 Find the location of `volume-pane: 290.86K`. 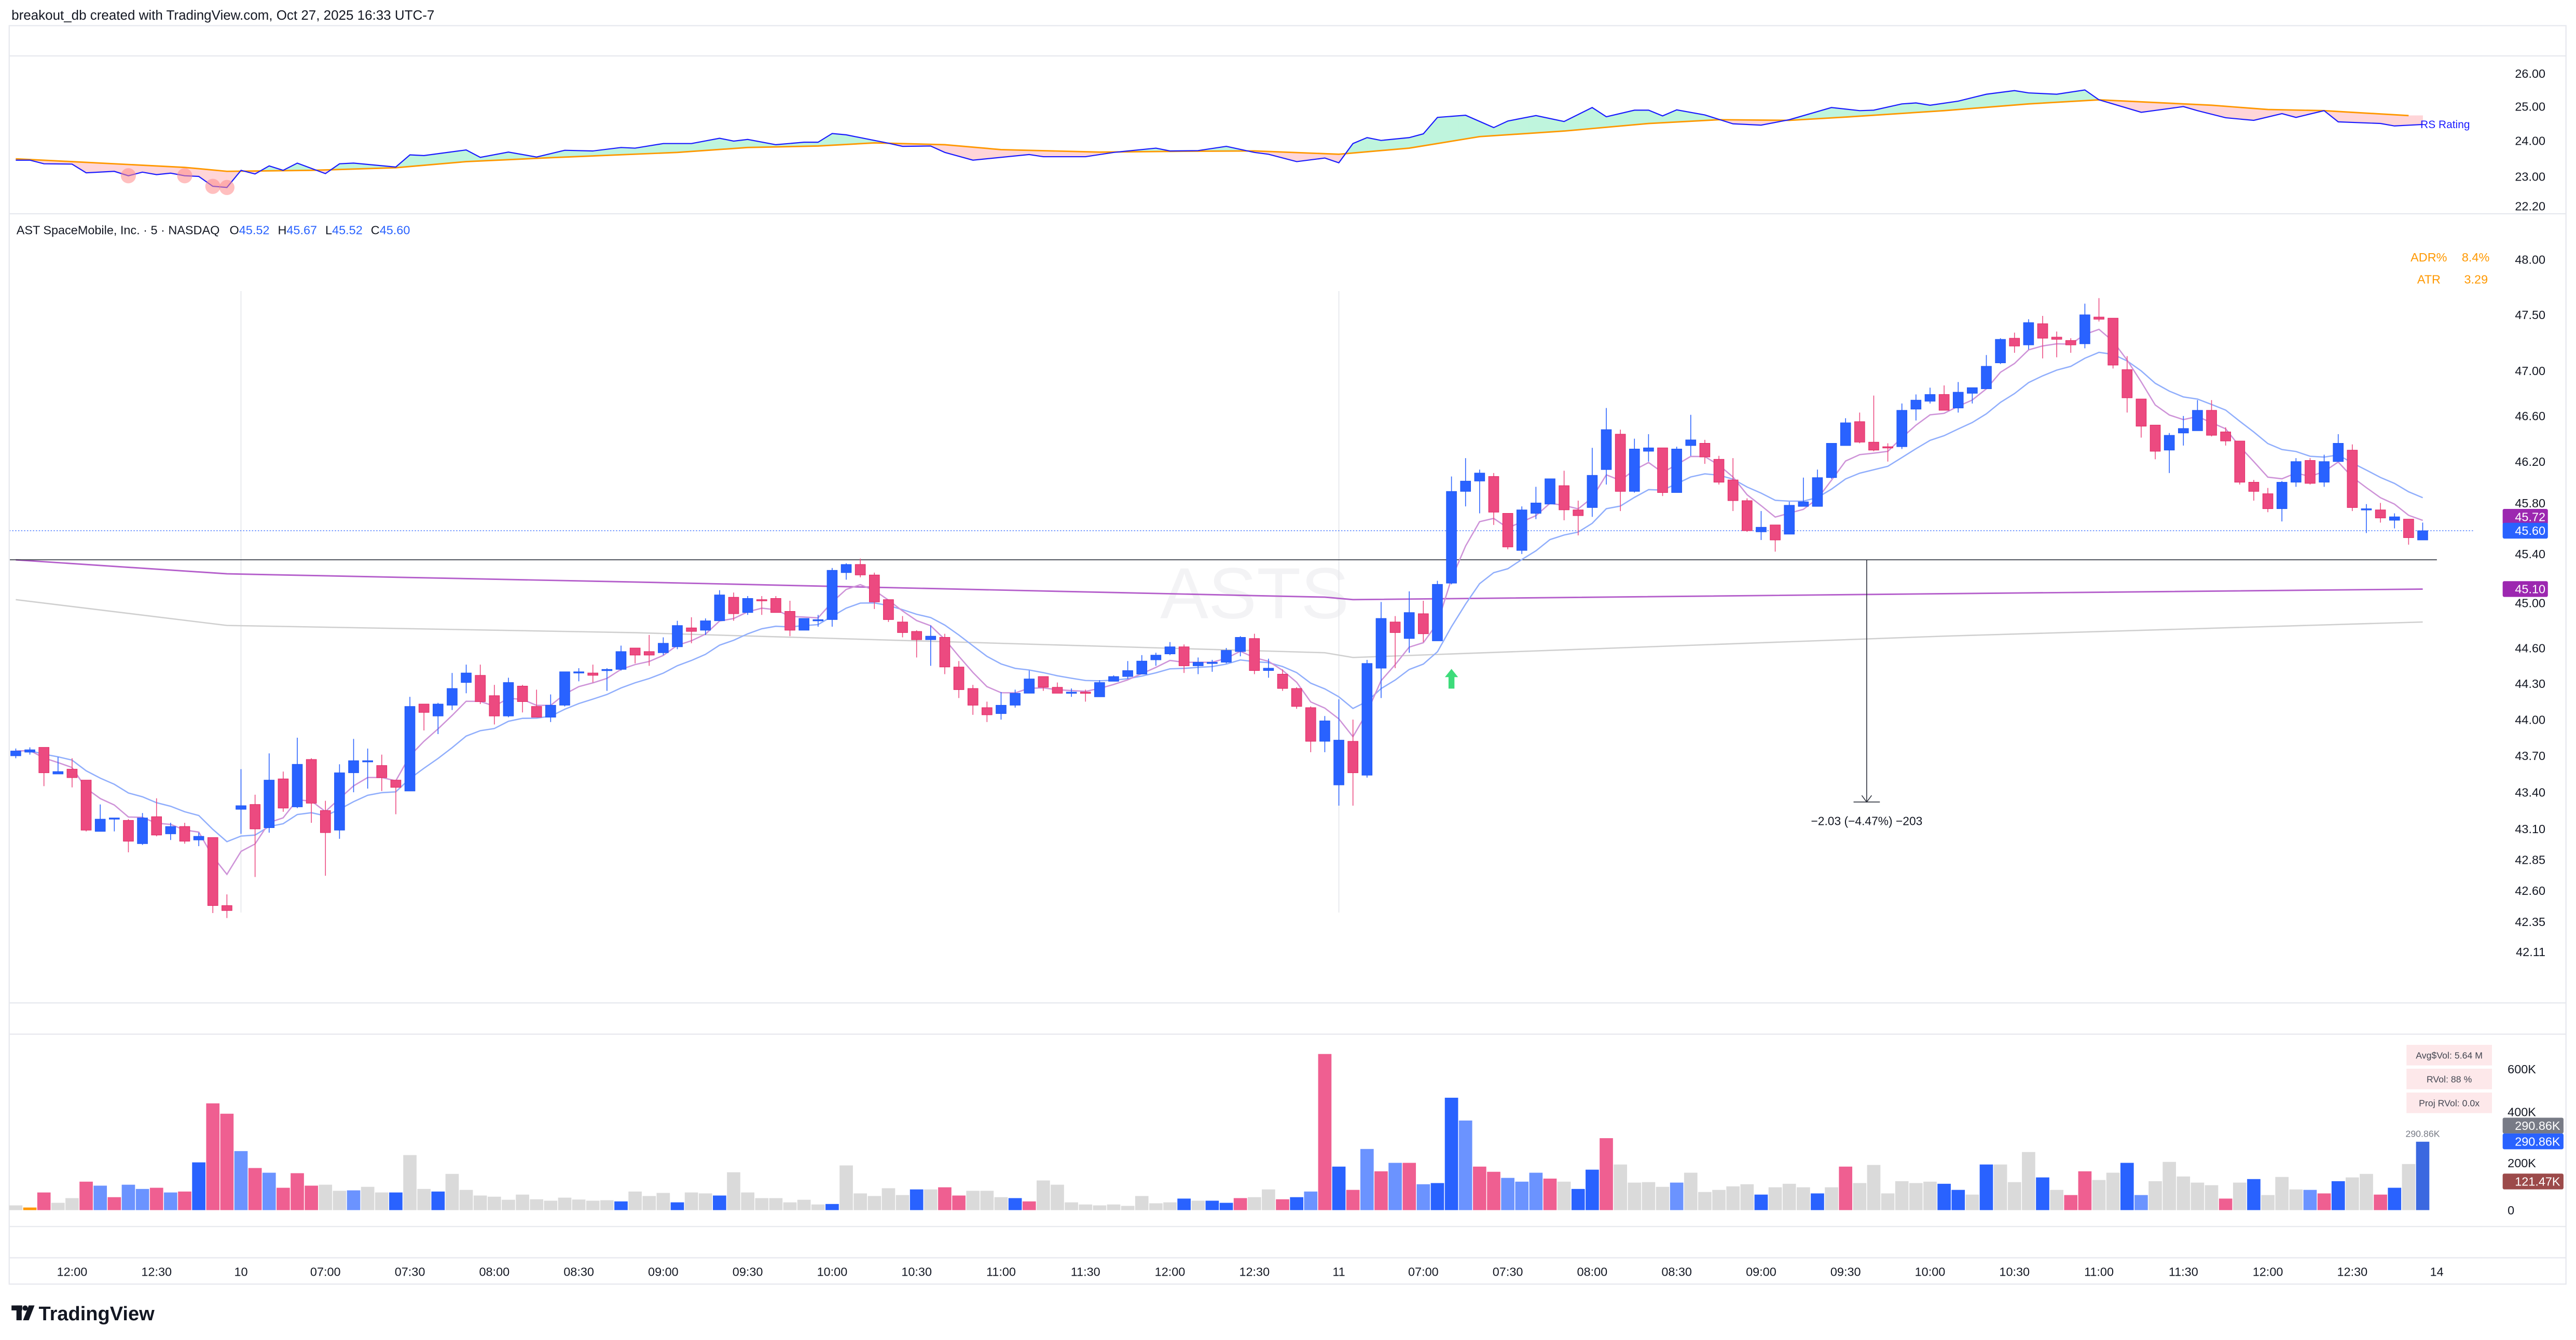

volume-pane: 290.86K is located at coordinates (1224, 1132).